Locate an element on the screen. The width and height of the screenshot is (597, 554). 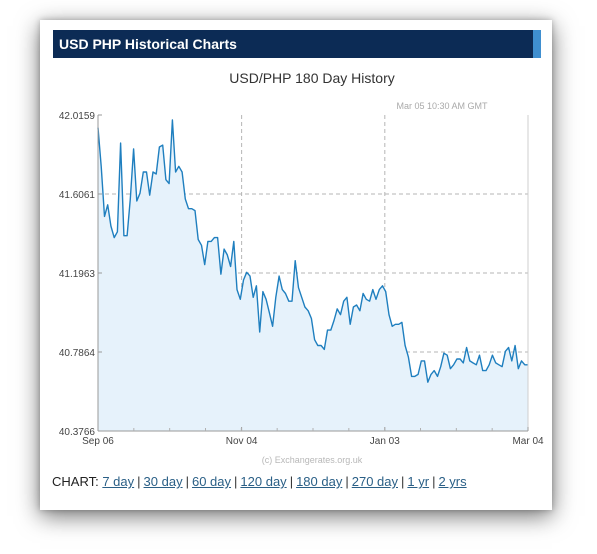
chart-range-link: 120 day is located at coordinates (263, 481).